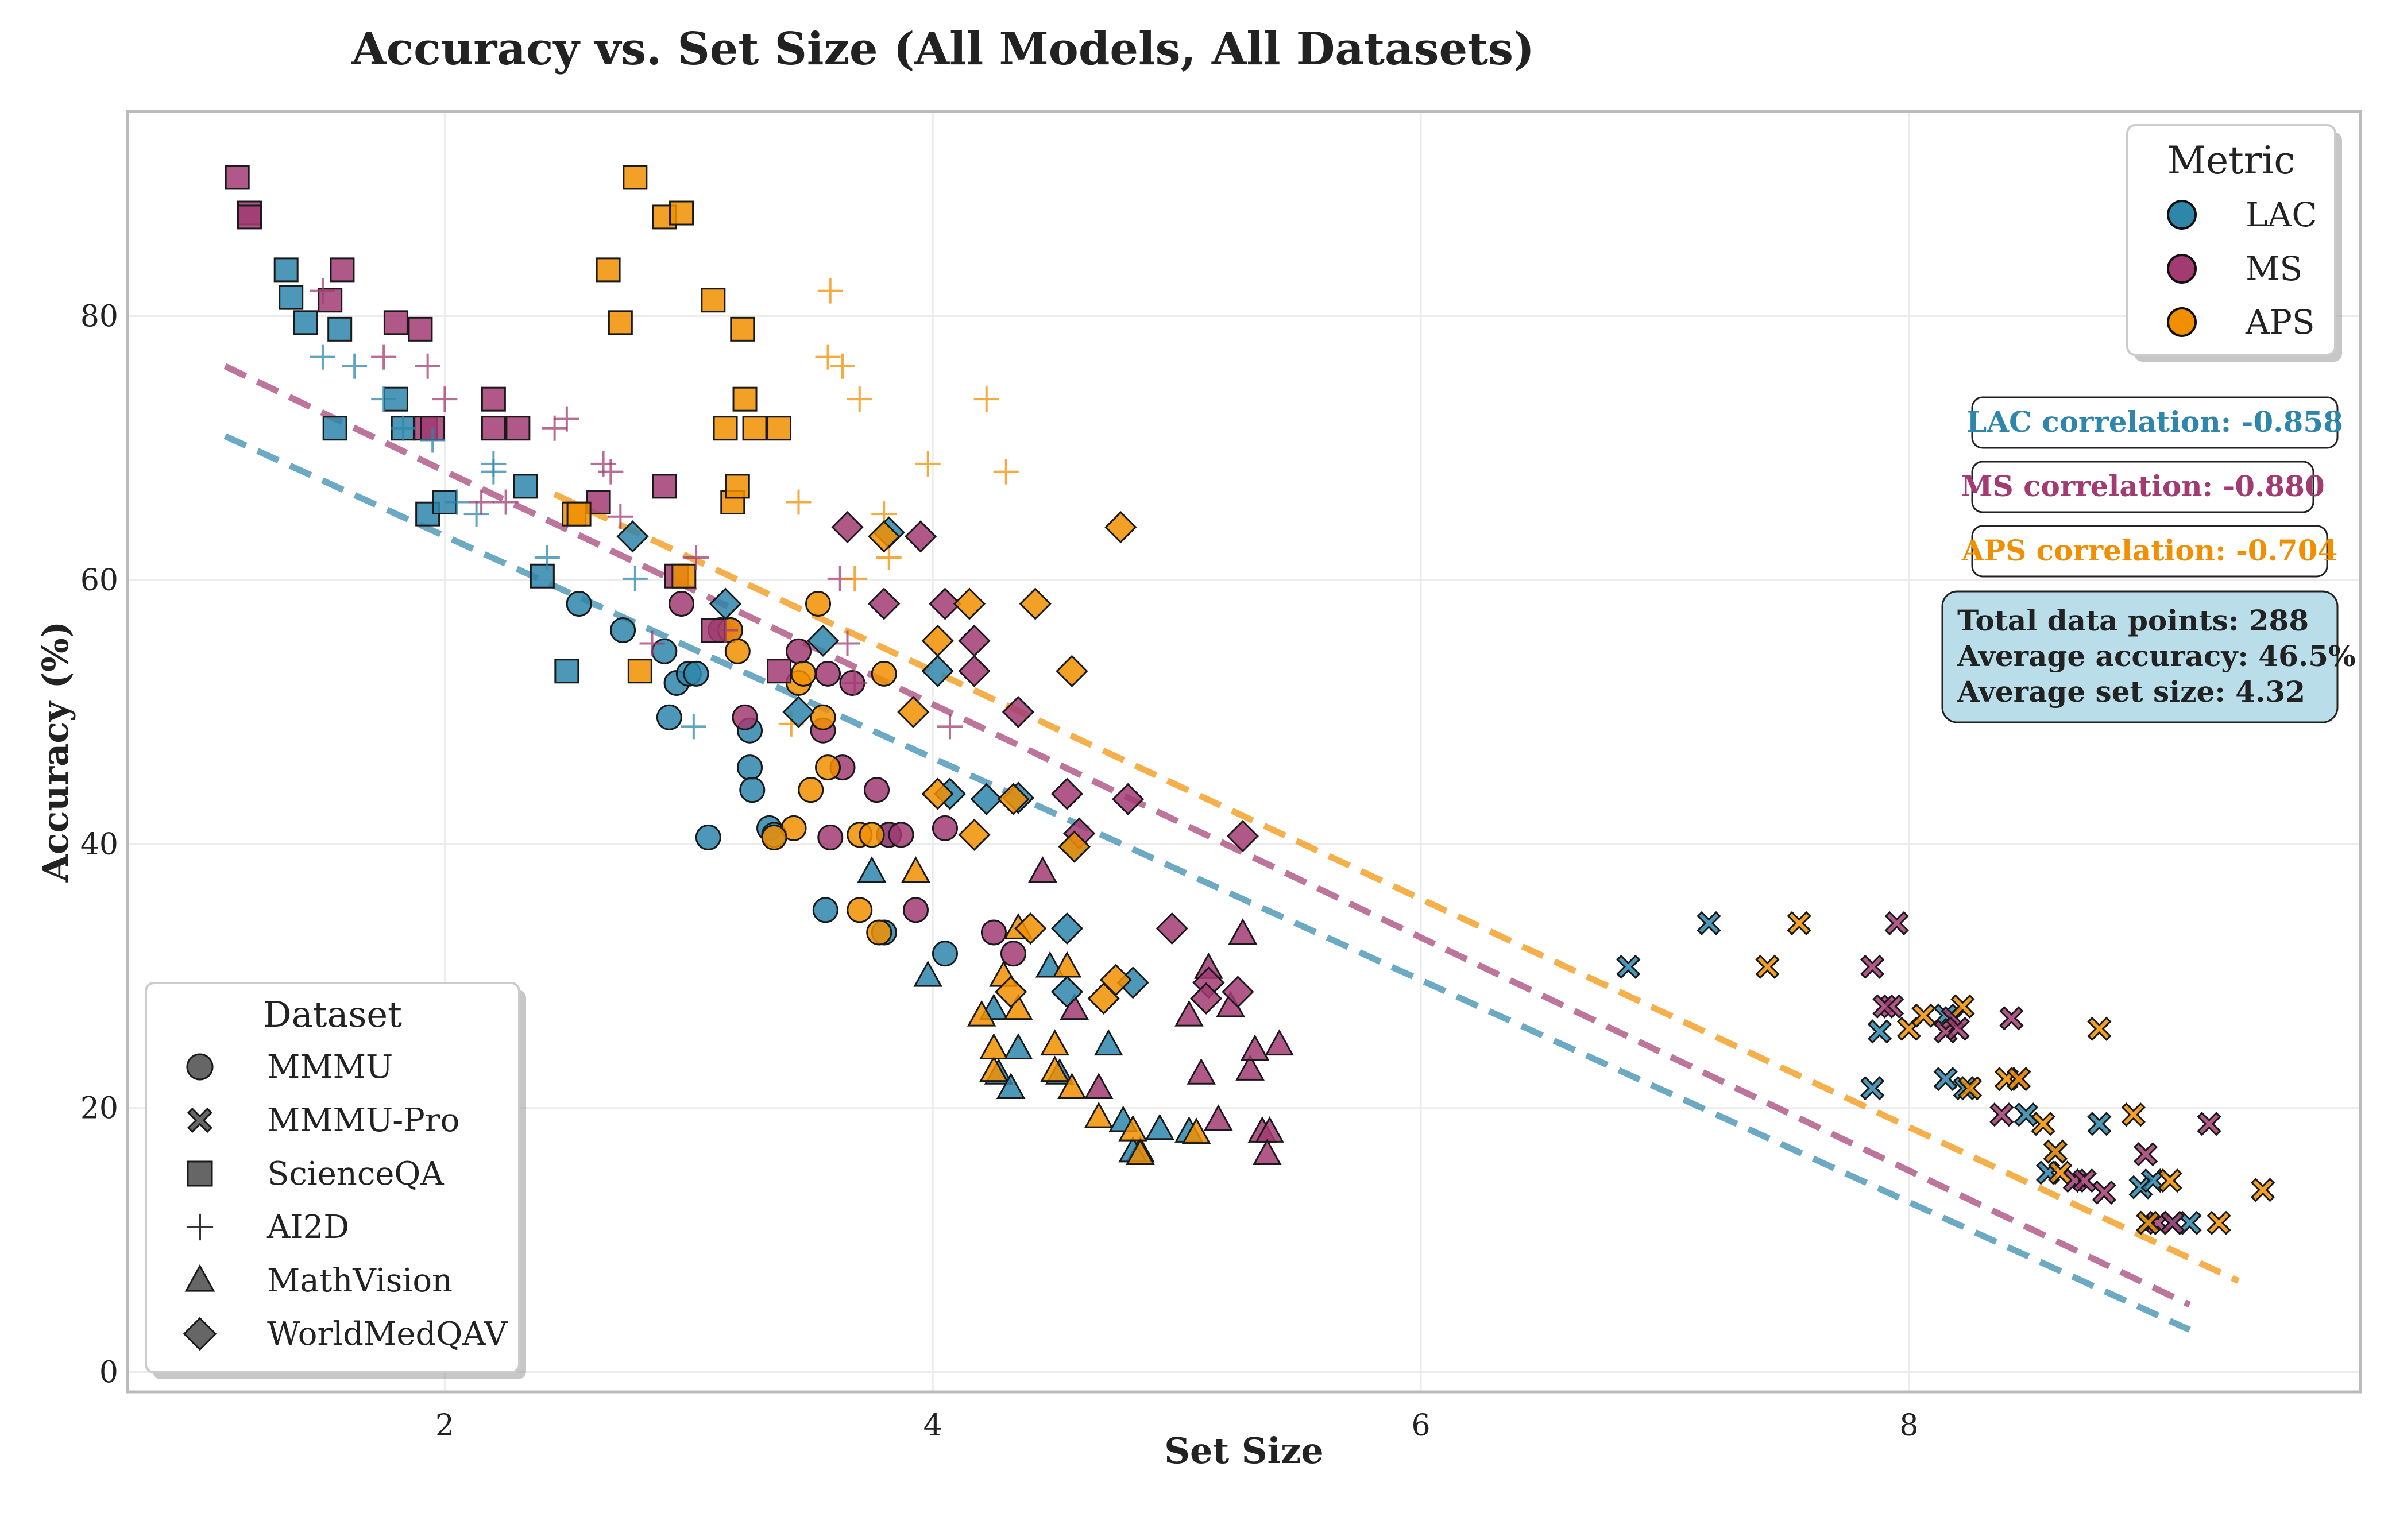  I want to click on point-lac-scienceqa, so click(286, 270).